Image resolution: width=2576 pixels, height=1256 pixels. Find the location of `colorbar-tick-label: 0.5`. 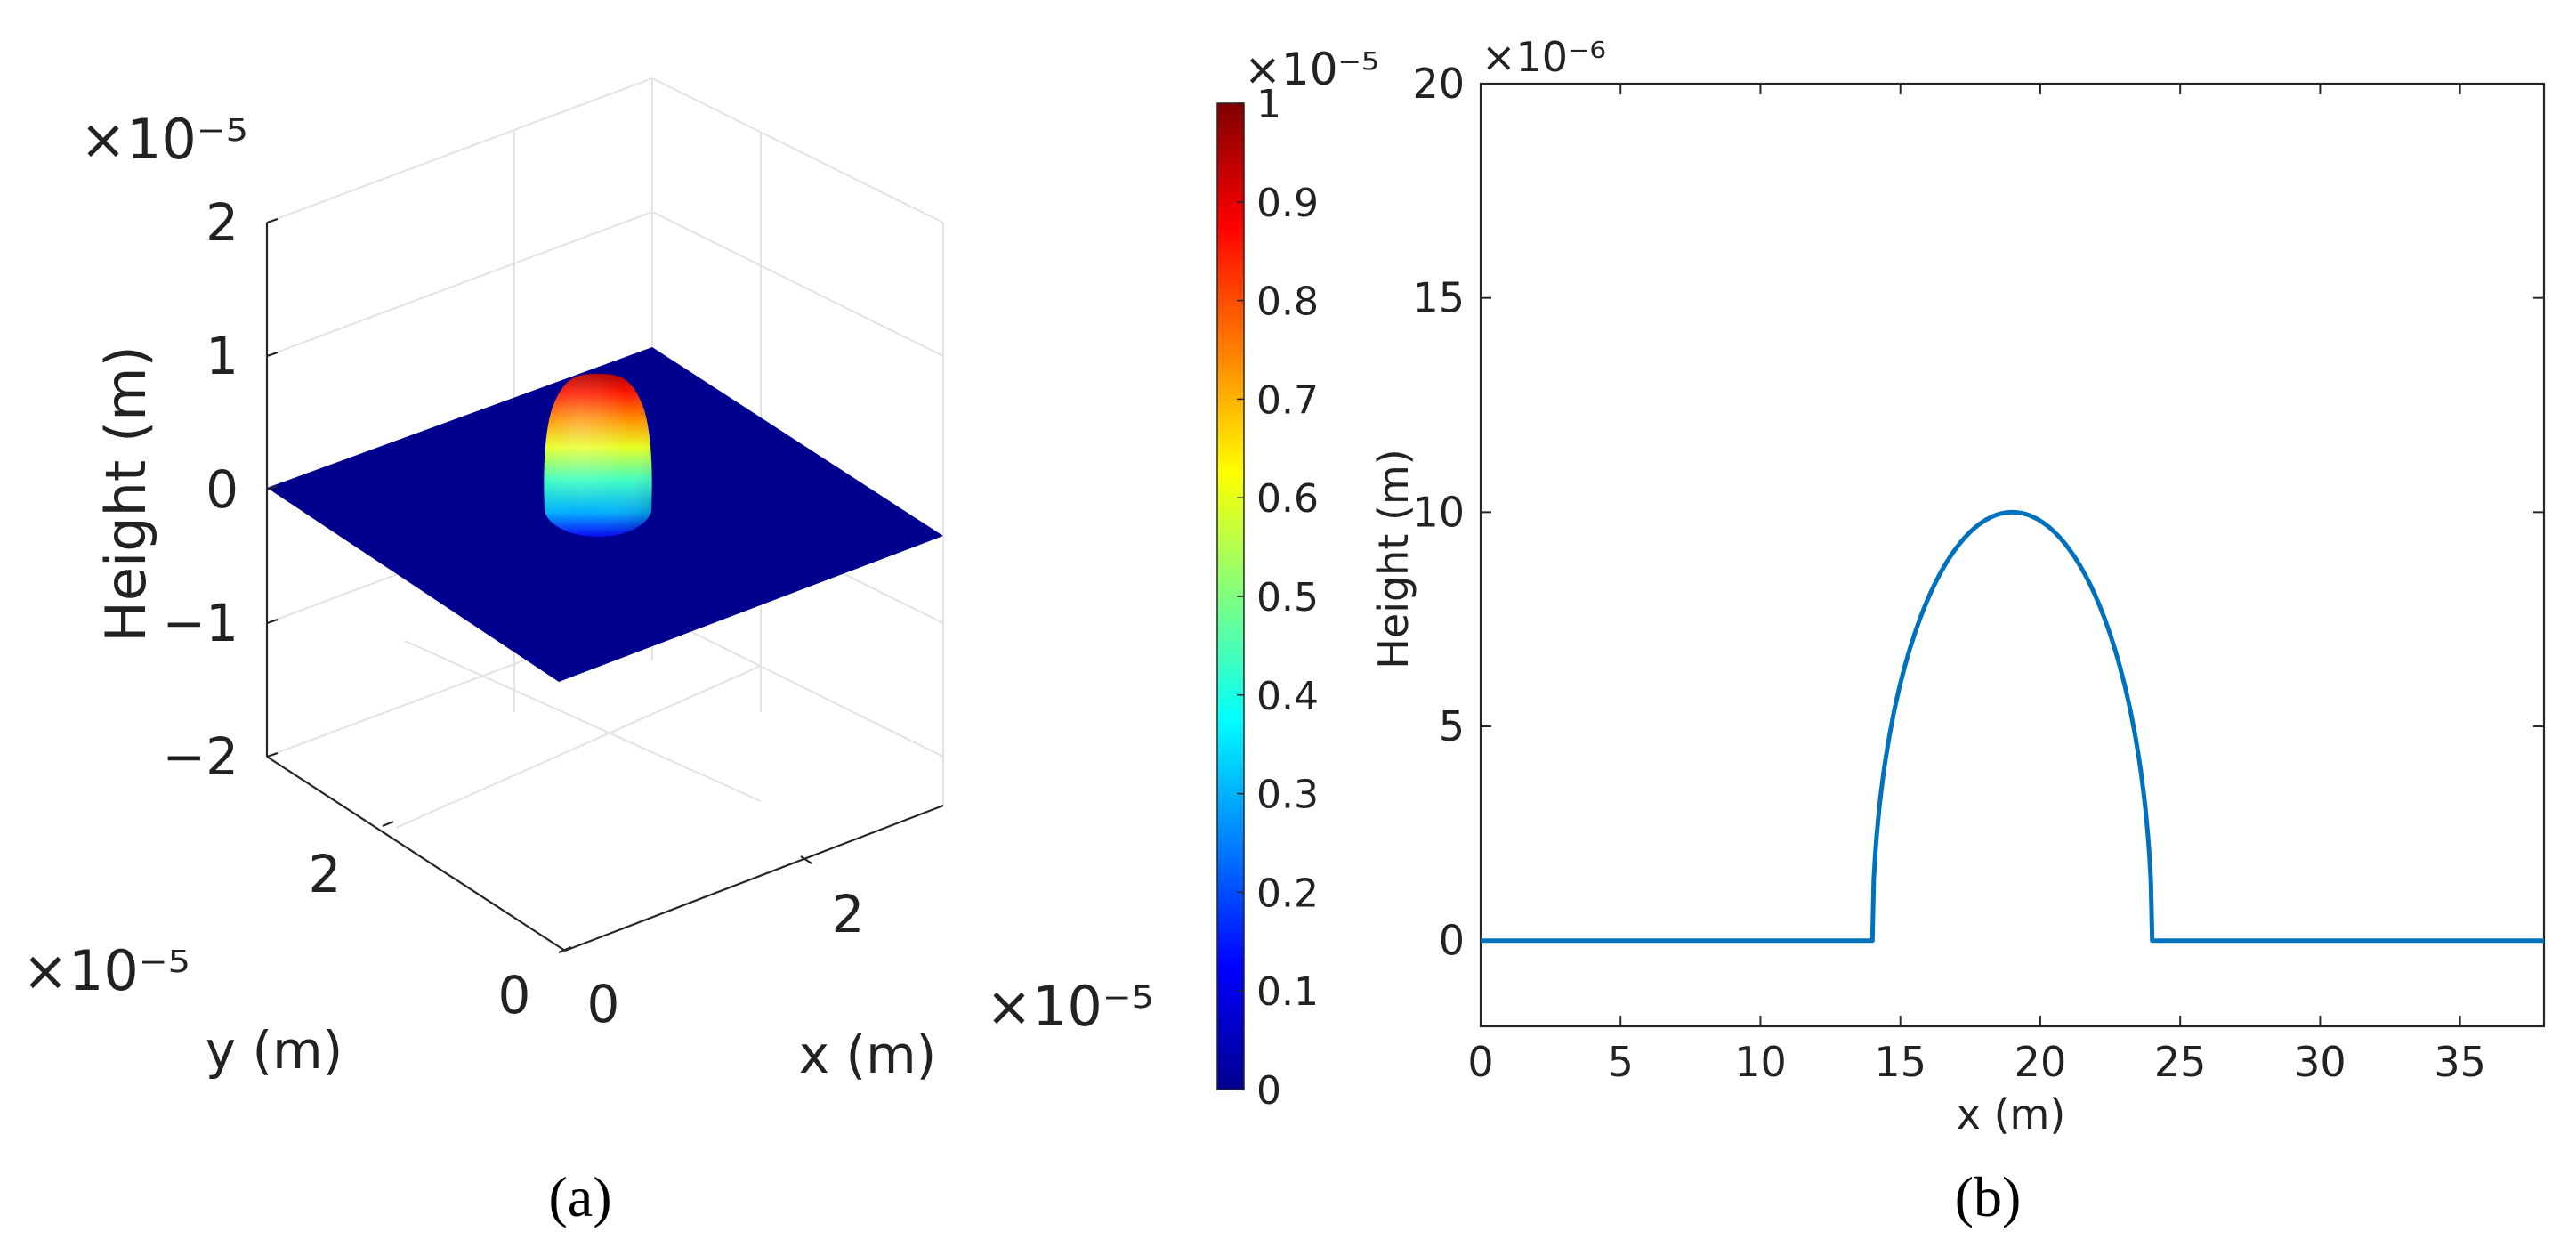

colorbar-tick-label: 0.5 is located at coordinates (1287, 597).